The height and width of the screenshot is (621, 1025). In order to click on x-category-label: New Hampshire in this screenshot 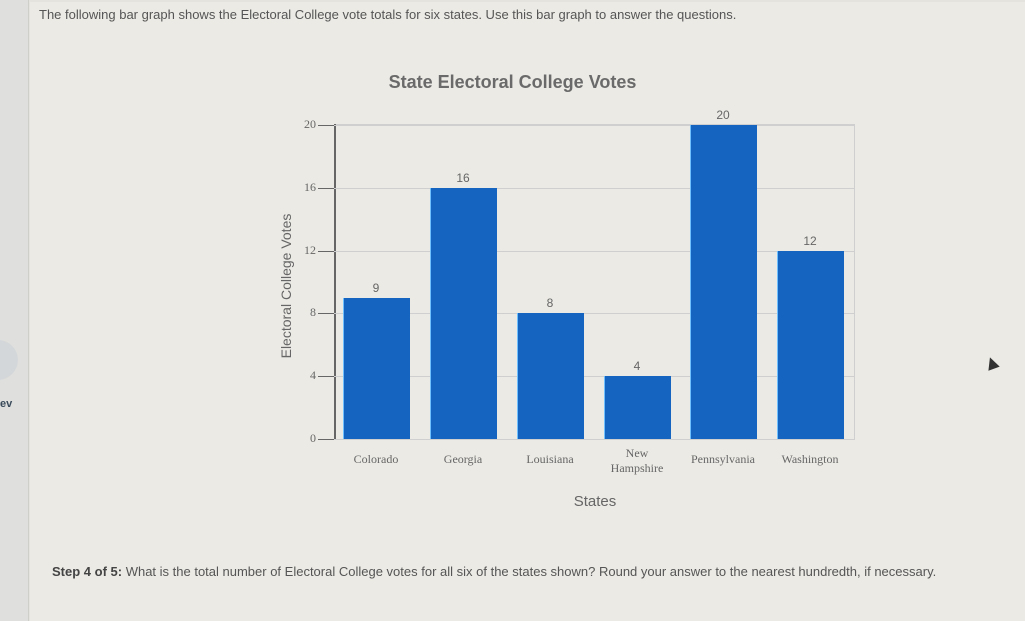, I will do `click(637, 460)`.